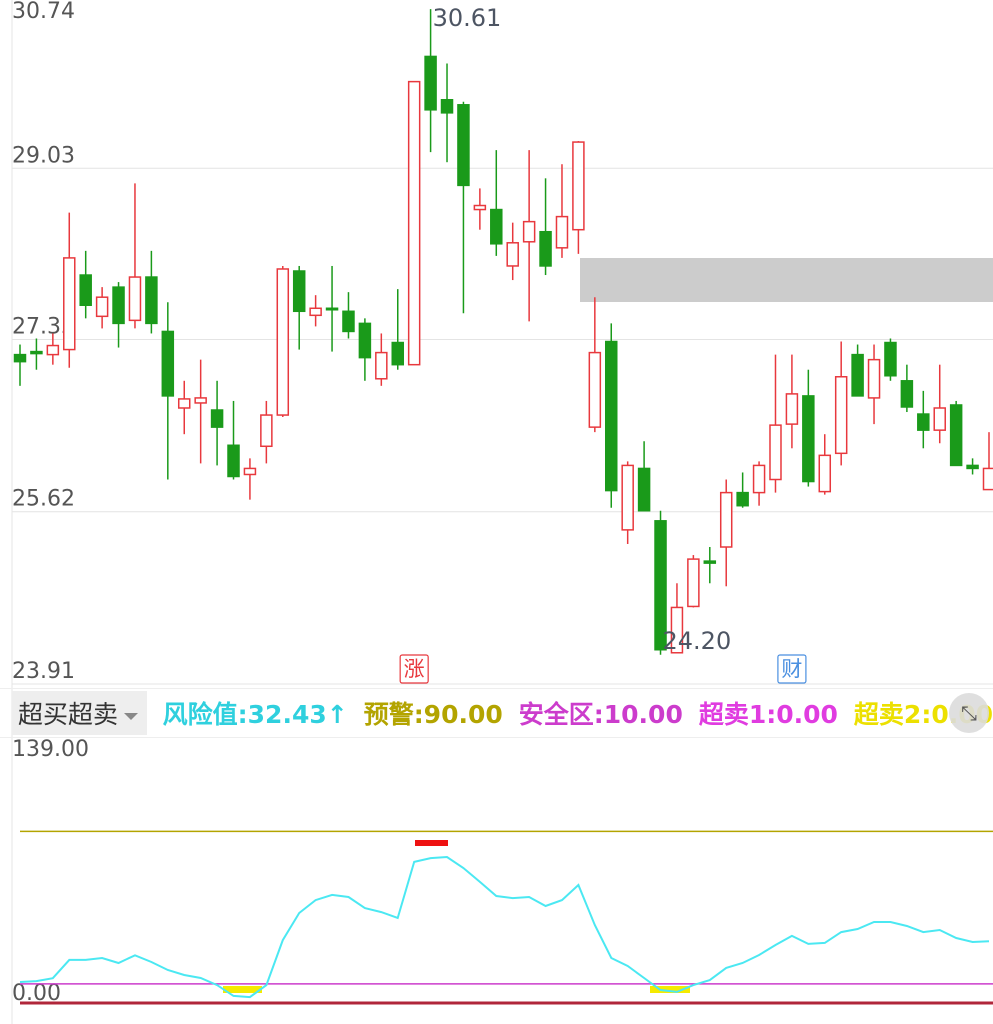  Describe the element at coordinates (50, 749) in the screenshot. I see `y-tick-label: 139.00` at that location.